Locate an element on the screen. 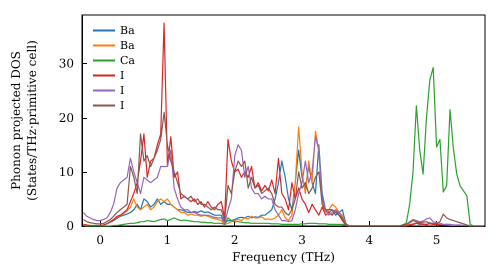  x-tick-label: 4 is located at coordinates (369, 240).